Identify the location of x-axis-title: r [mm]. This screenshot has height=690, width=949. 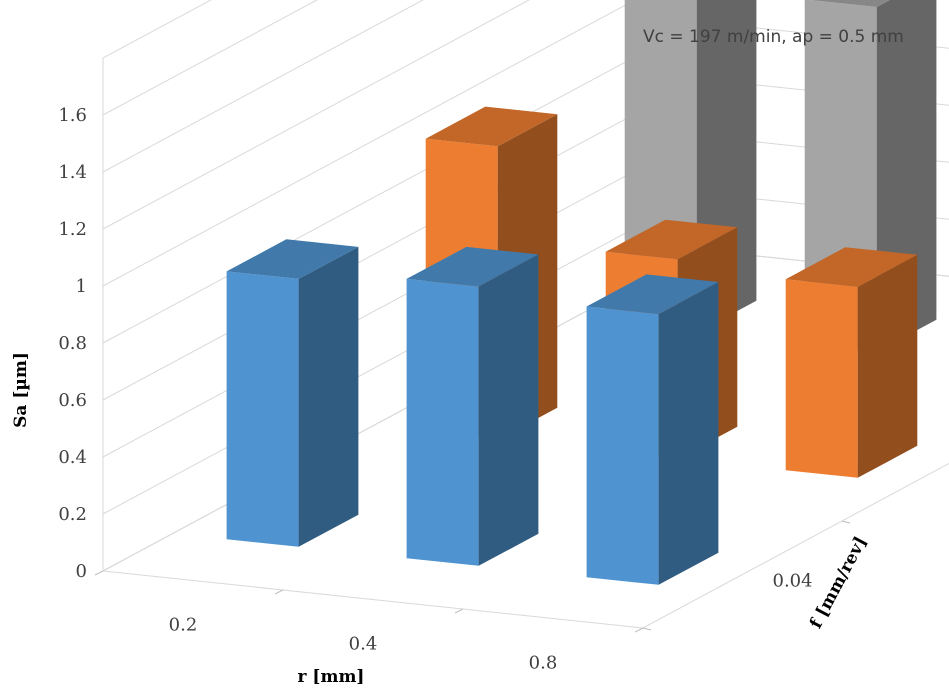
(331, 677).